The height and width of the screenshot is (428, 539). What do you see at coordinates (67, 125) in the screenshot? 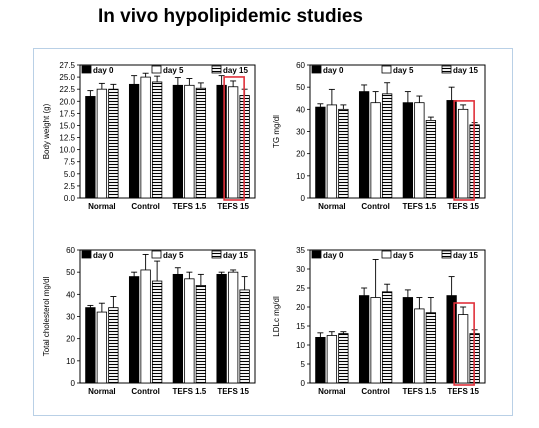
I see `y-tick-label: 15.0` at bounding box center [67, 125].